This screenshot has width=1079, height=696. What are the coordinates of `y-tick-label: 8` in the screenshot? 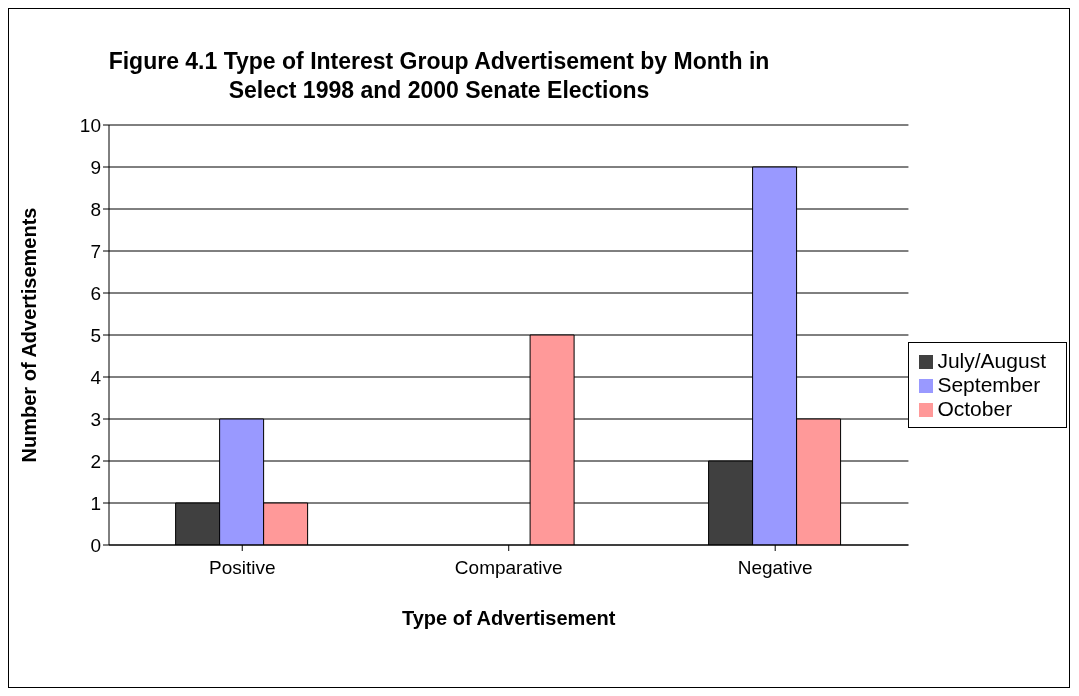 It's located at (95, 209).